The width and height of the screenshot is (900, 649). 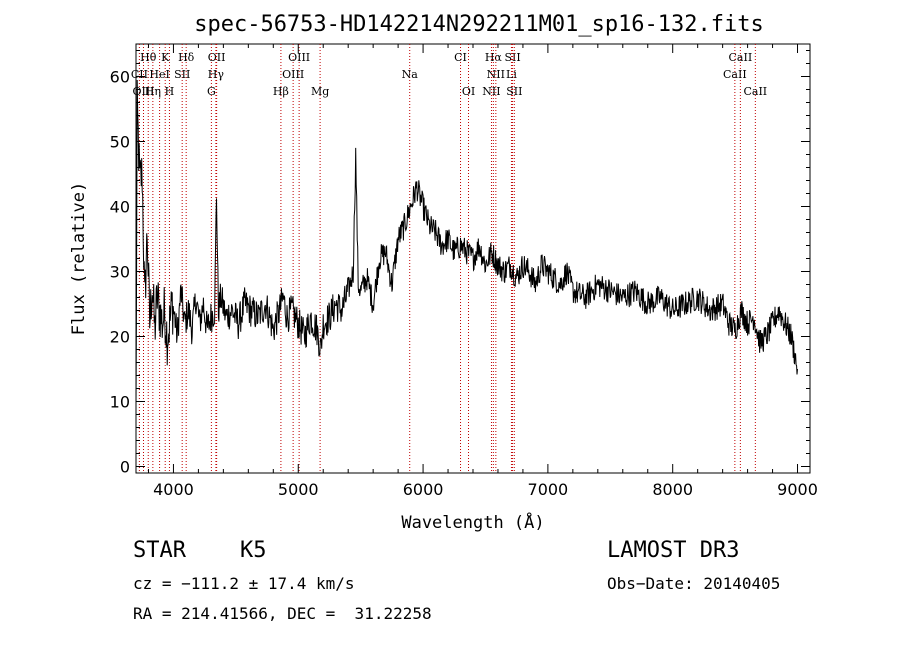 I want to click on x-tick-label: 5000, so click(x=298, y=489).